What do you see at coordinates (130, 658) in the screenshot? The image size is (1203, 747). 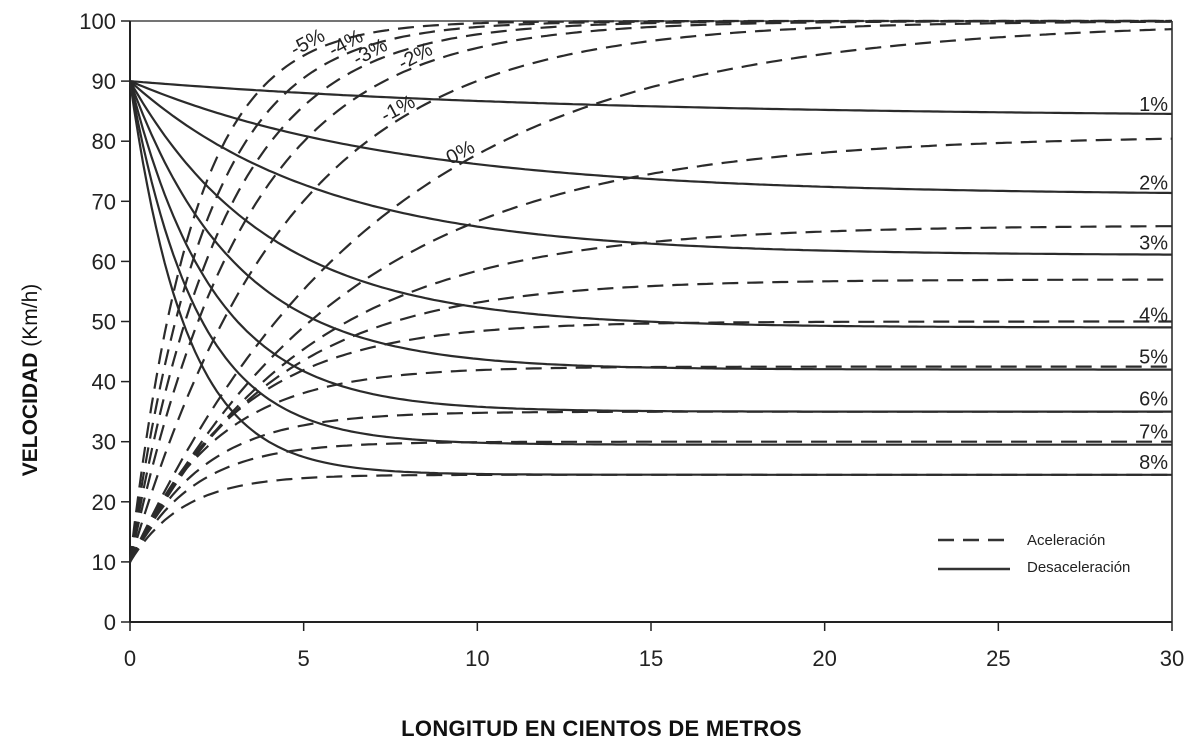 I see `x-tick-label: 0` at bounding box center [130, 658].